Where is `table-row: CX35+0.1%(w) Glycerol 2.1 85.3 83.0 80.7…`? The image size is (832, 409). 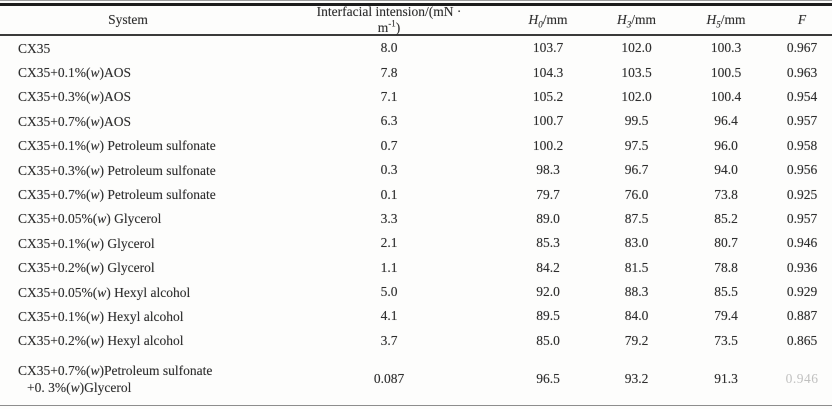 table-row: CX35+0.1%(w) Glycerol 2.1 85.3 83.0 80.7… is located at coordinates (416, 243).